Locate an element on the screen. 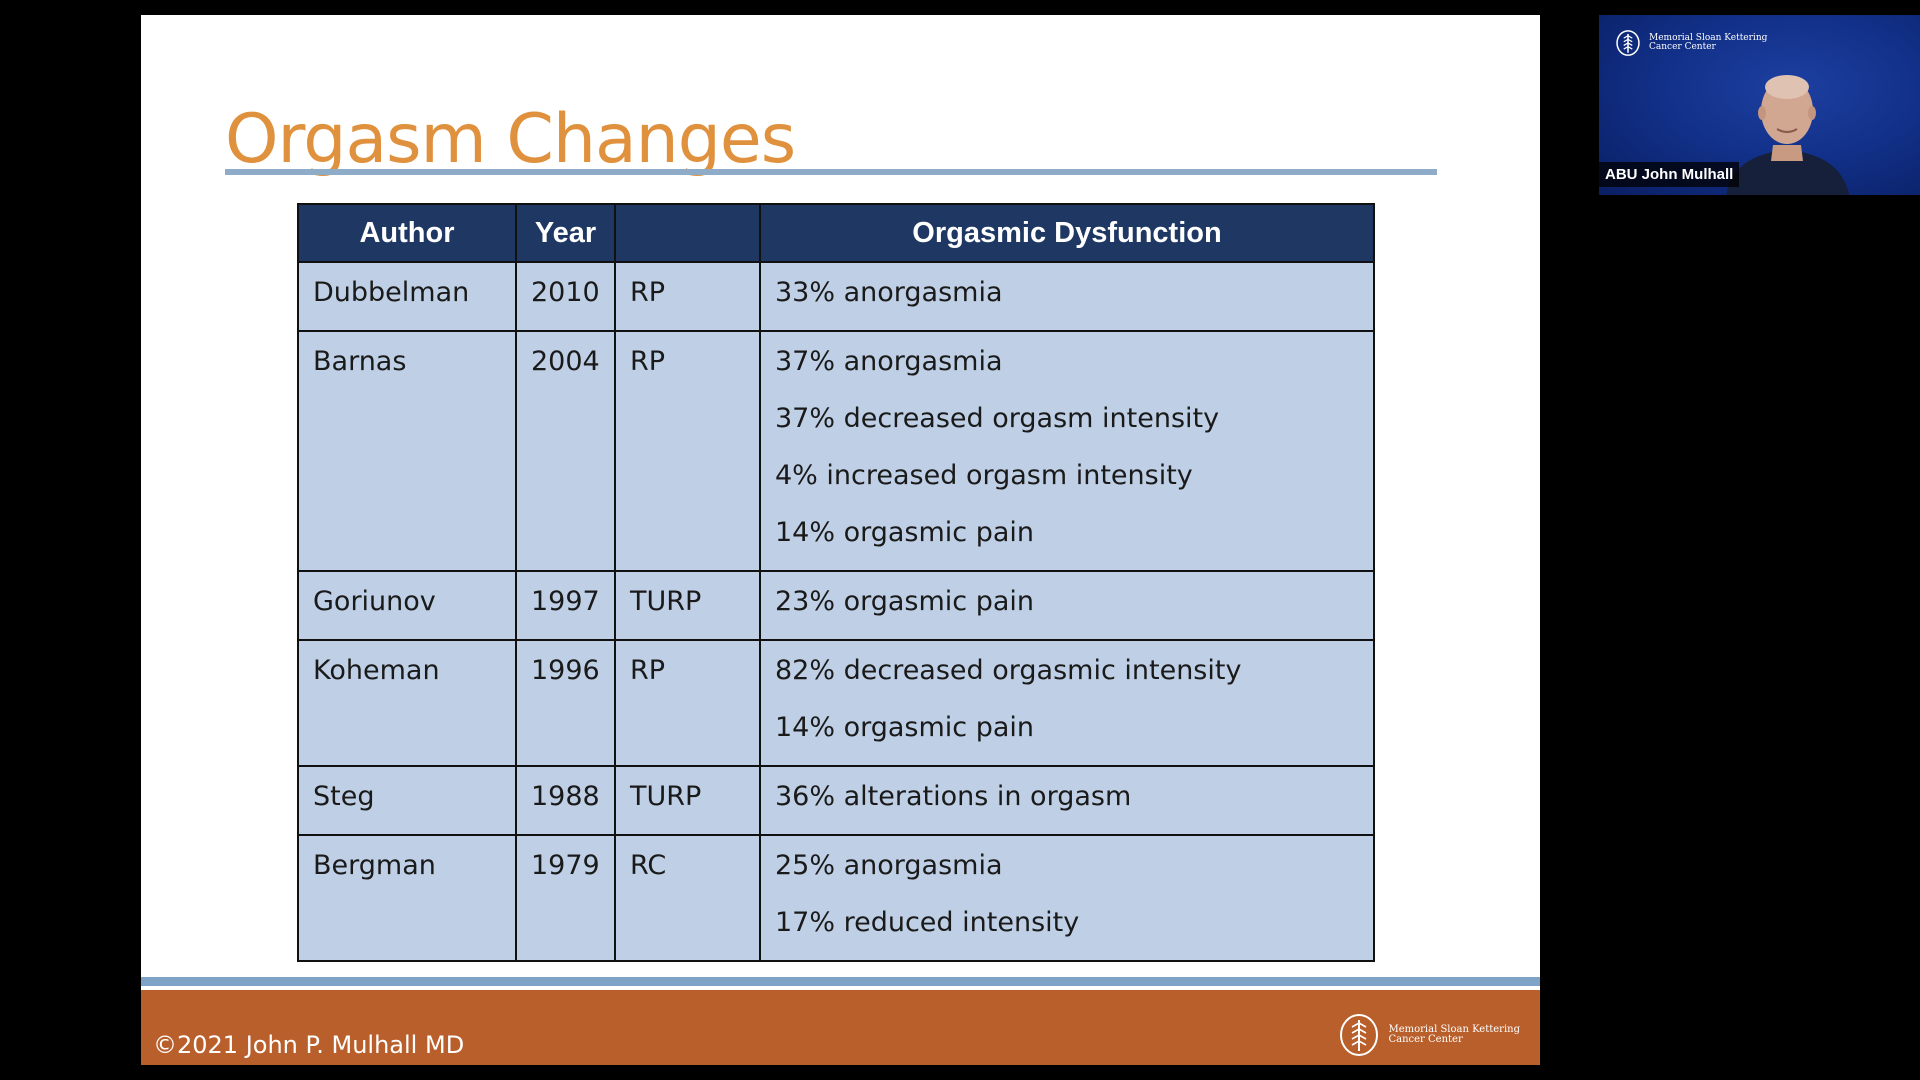 Image resolution: width=1920 pixels, height=1080 pixels. findings-cell: 36% alterations in orgasm is located at coordinates (1067, 800).